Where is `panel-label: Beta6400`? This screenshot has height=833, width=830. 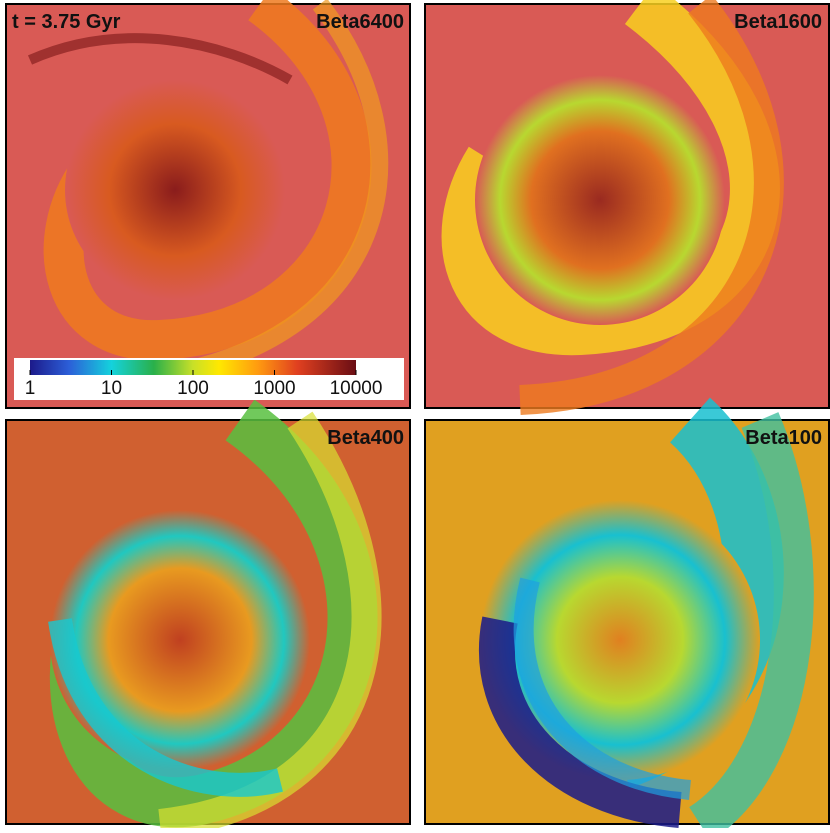
panel-label: Beta6400 is located at coordinates (360, 22).